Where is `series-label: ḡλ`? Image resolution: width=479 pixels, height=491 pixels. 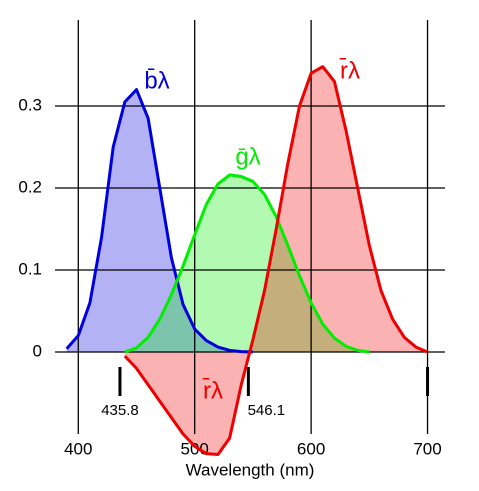 series-label: ḡλ is located at coordinates (247, 156).